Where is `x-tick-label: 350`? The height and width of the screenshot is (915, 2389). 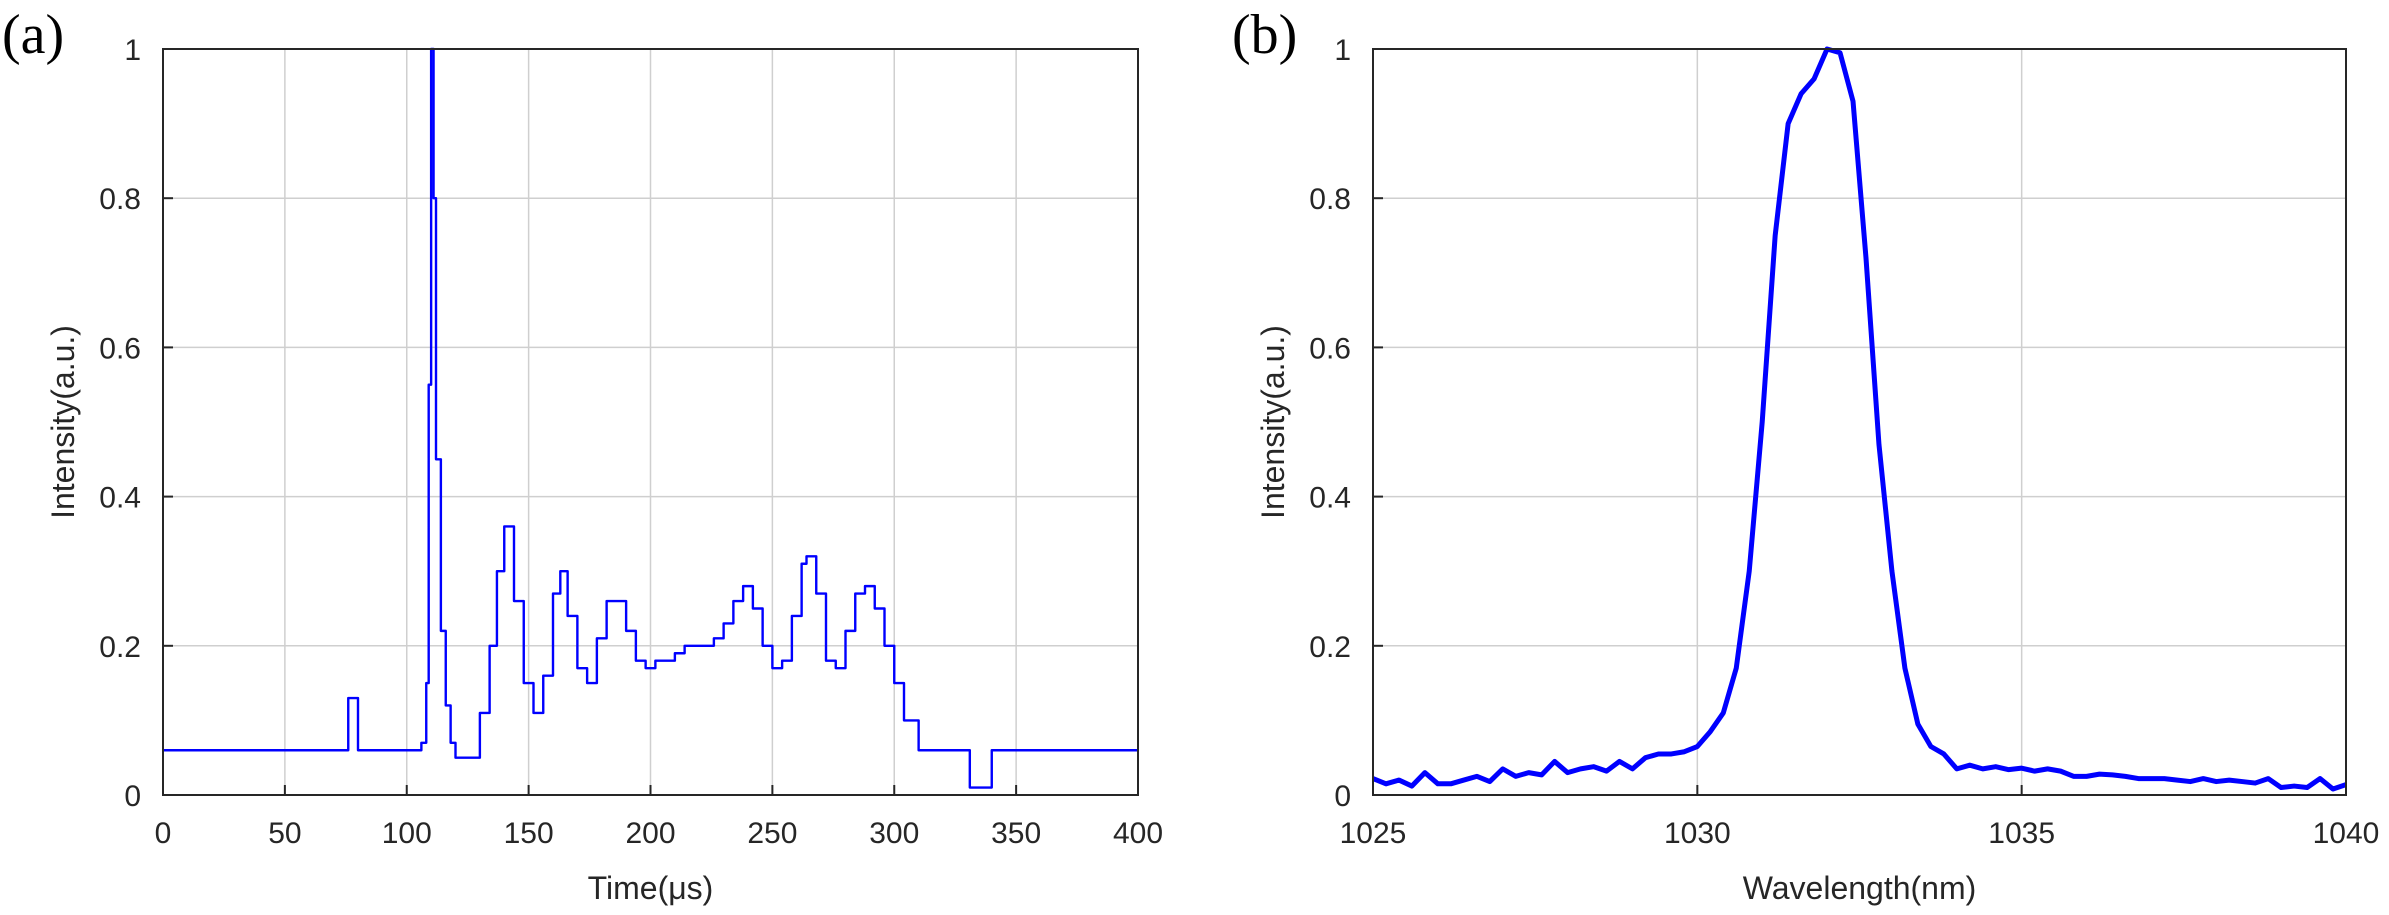
x-tick-label: 350 is located at coordinates (1016, 833).